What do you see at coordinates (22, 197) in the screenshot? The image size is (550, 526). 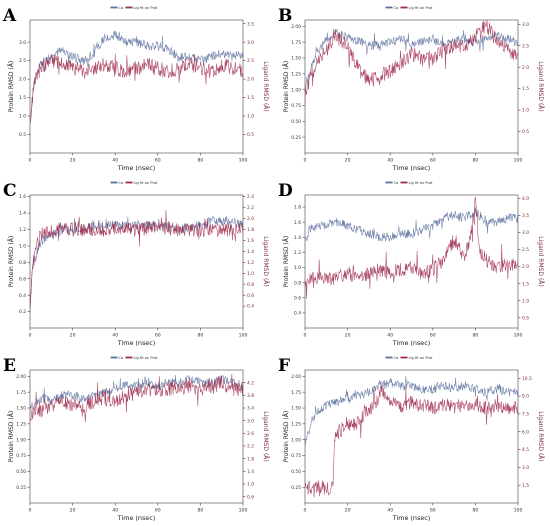 I see `y-left-tick-label: 1.6` at bounding box center [22, 197].